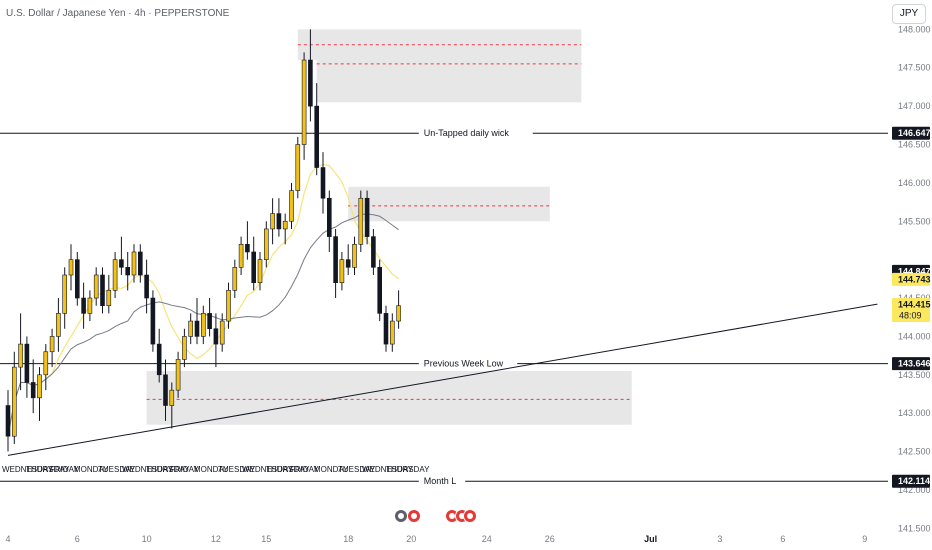 Image resolution: width=932 pixels, height=550 pixels. Describe the element at coordinates (914, 183) in the screenshot. I see `y-tick-label: 146.000` at that location.